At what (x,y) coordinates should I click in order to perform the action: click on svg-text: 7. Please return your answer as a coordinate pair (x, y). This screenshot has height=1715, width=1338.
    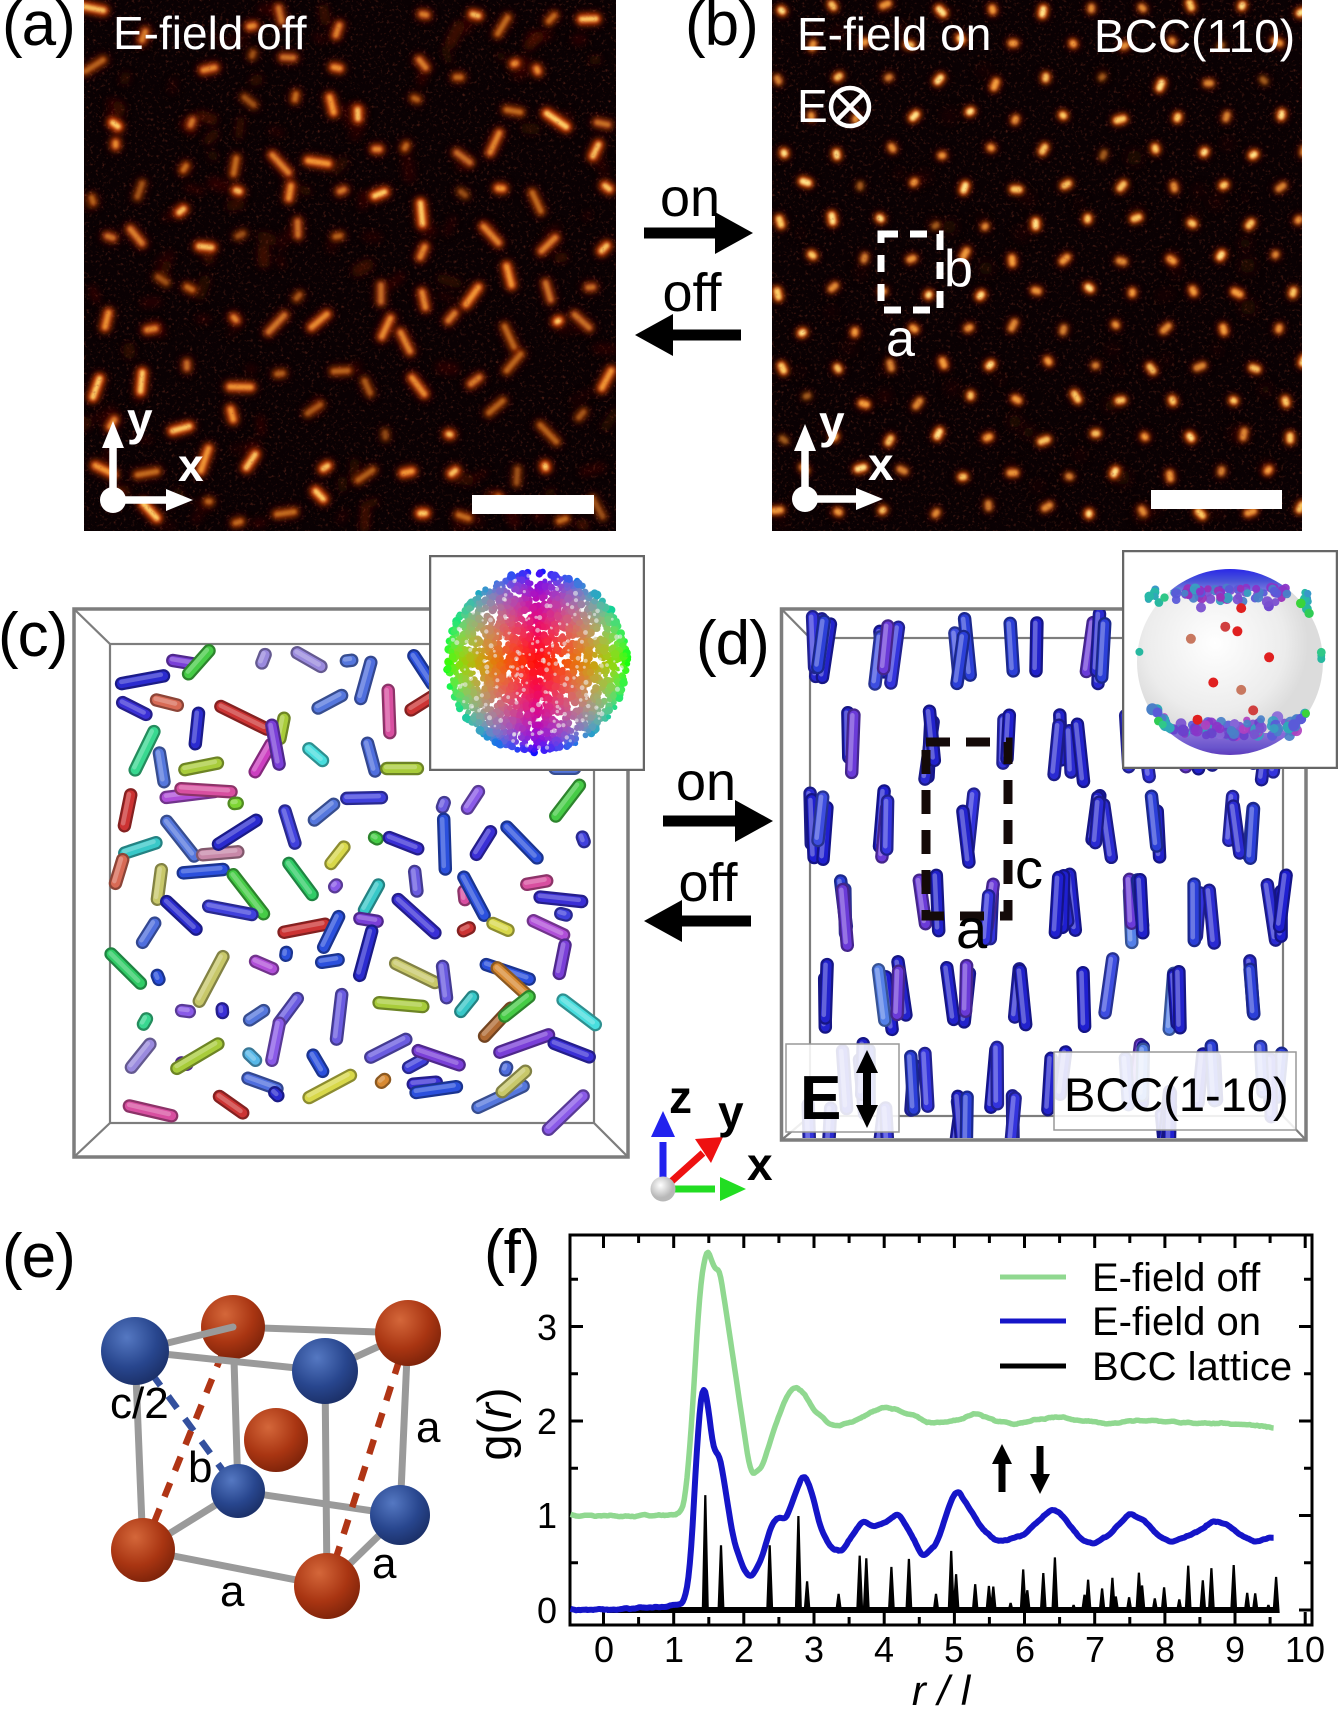
    Looking at the image, I should click on (1095, 1649).